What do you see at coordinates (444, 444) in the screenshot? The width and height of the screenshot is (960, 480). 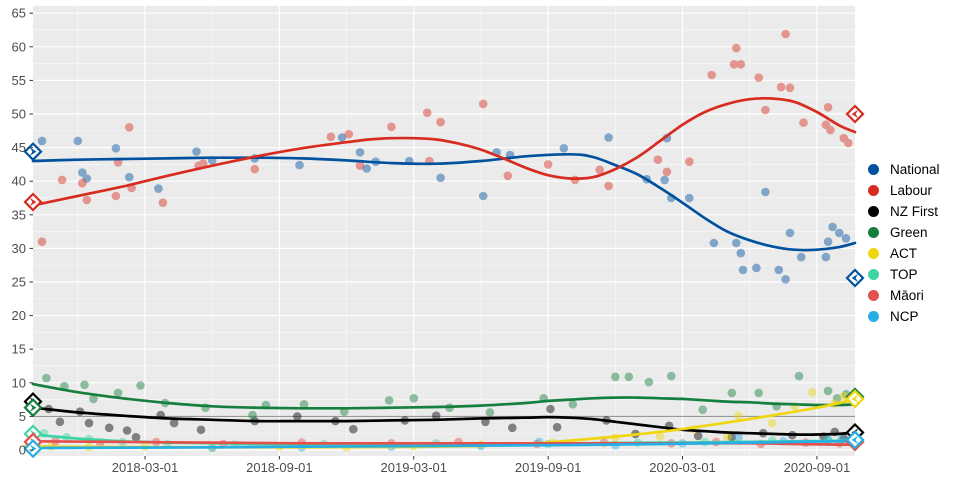 I see `smooth-line-ncp` at bounding box center [444, 444].